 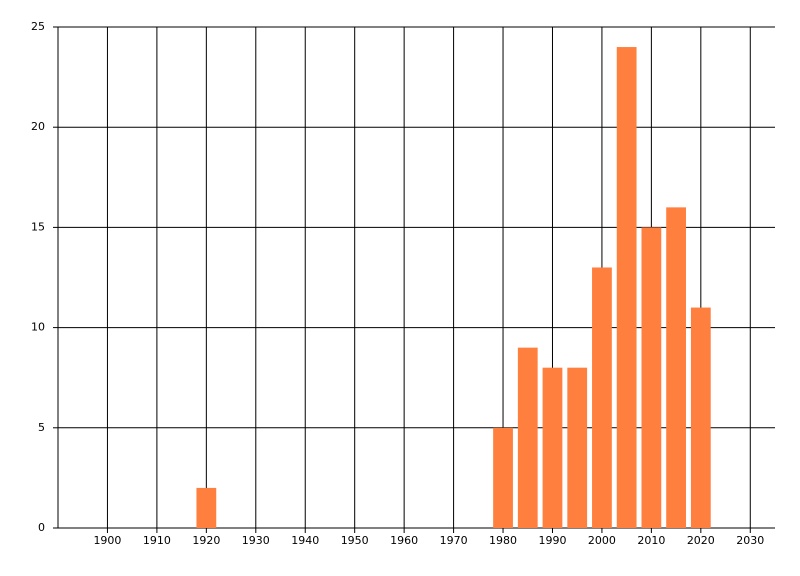 What do you see at coordinates (651, 540) in the screenshot?
I see `x-tick-label: 2010` at bounding box center [651, 540].